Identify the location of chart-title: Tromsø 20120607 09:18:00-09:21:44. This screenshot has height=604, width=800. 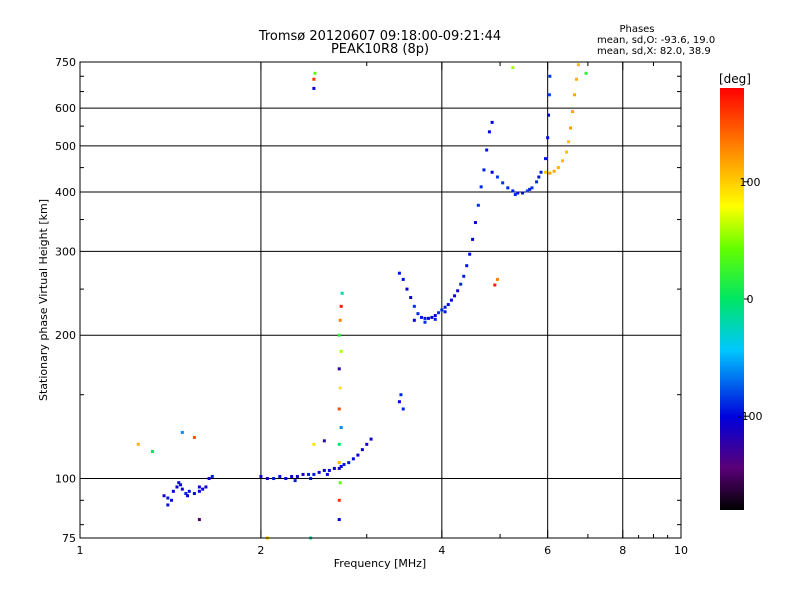
(379, 36).